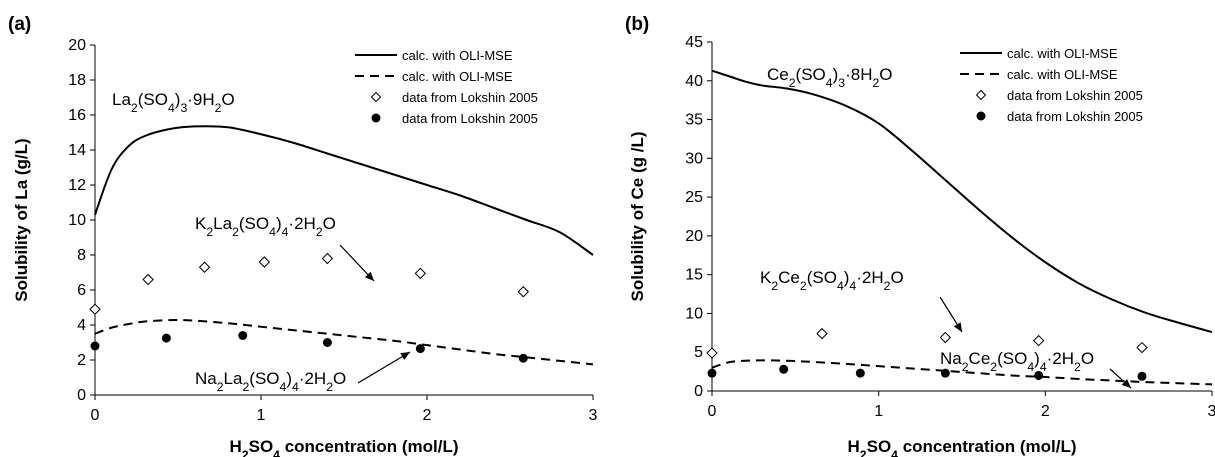 The width and height of the screenshot is (1215, 457). I want to click on x-tick-label: 0, so click(95, 415).